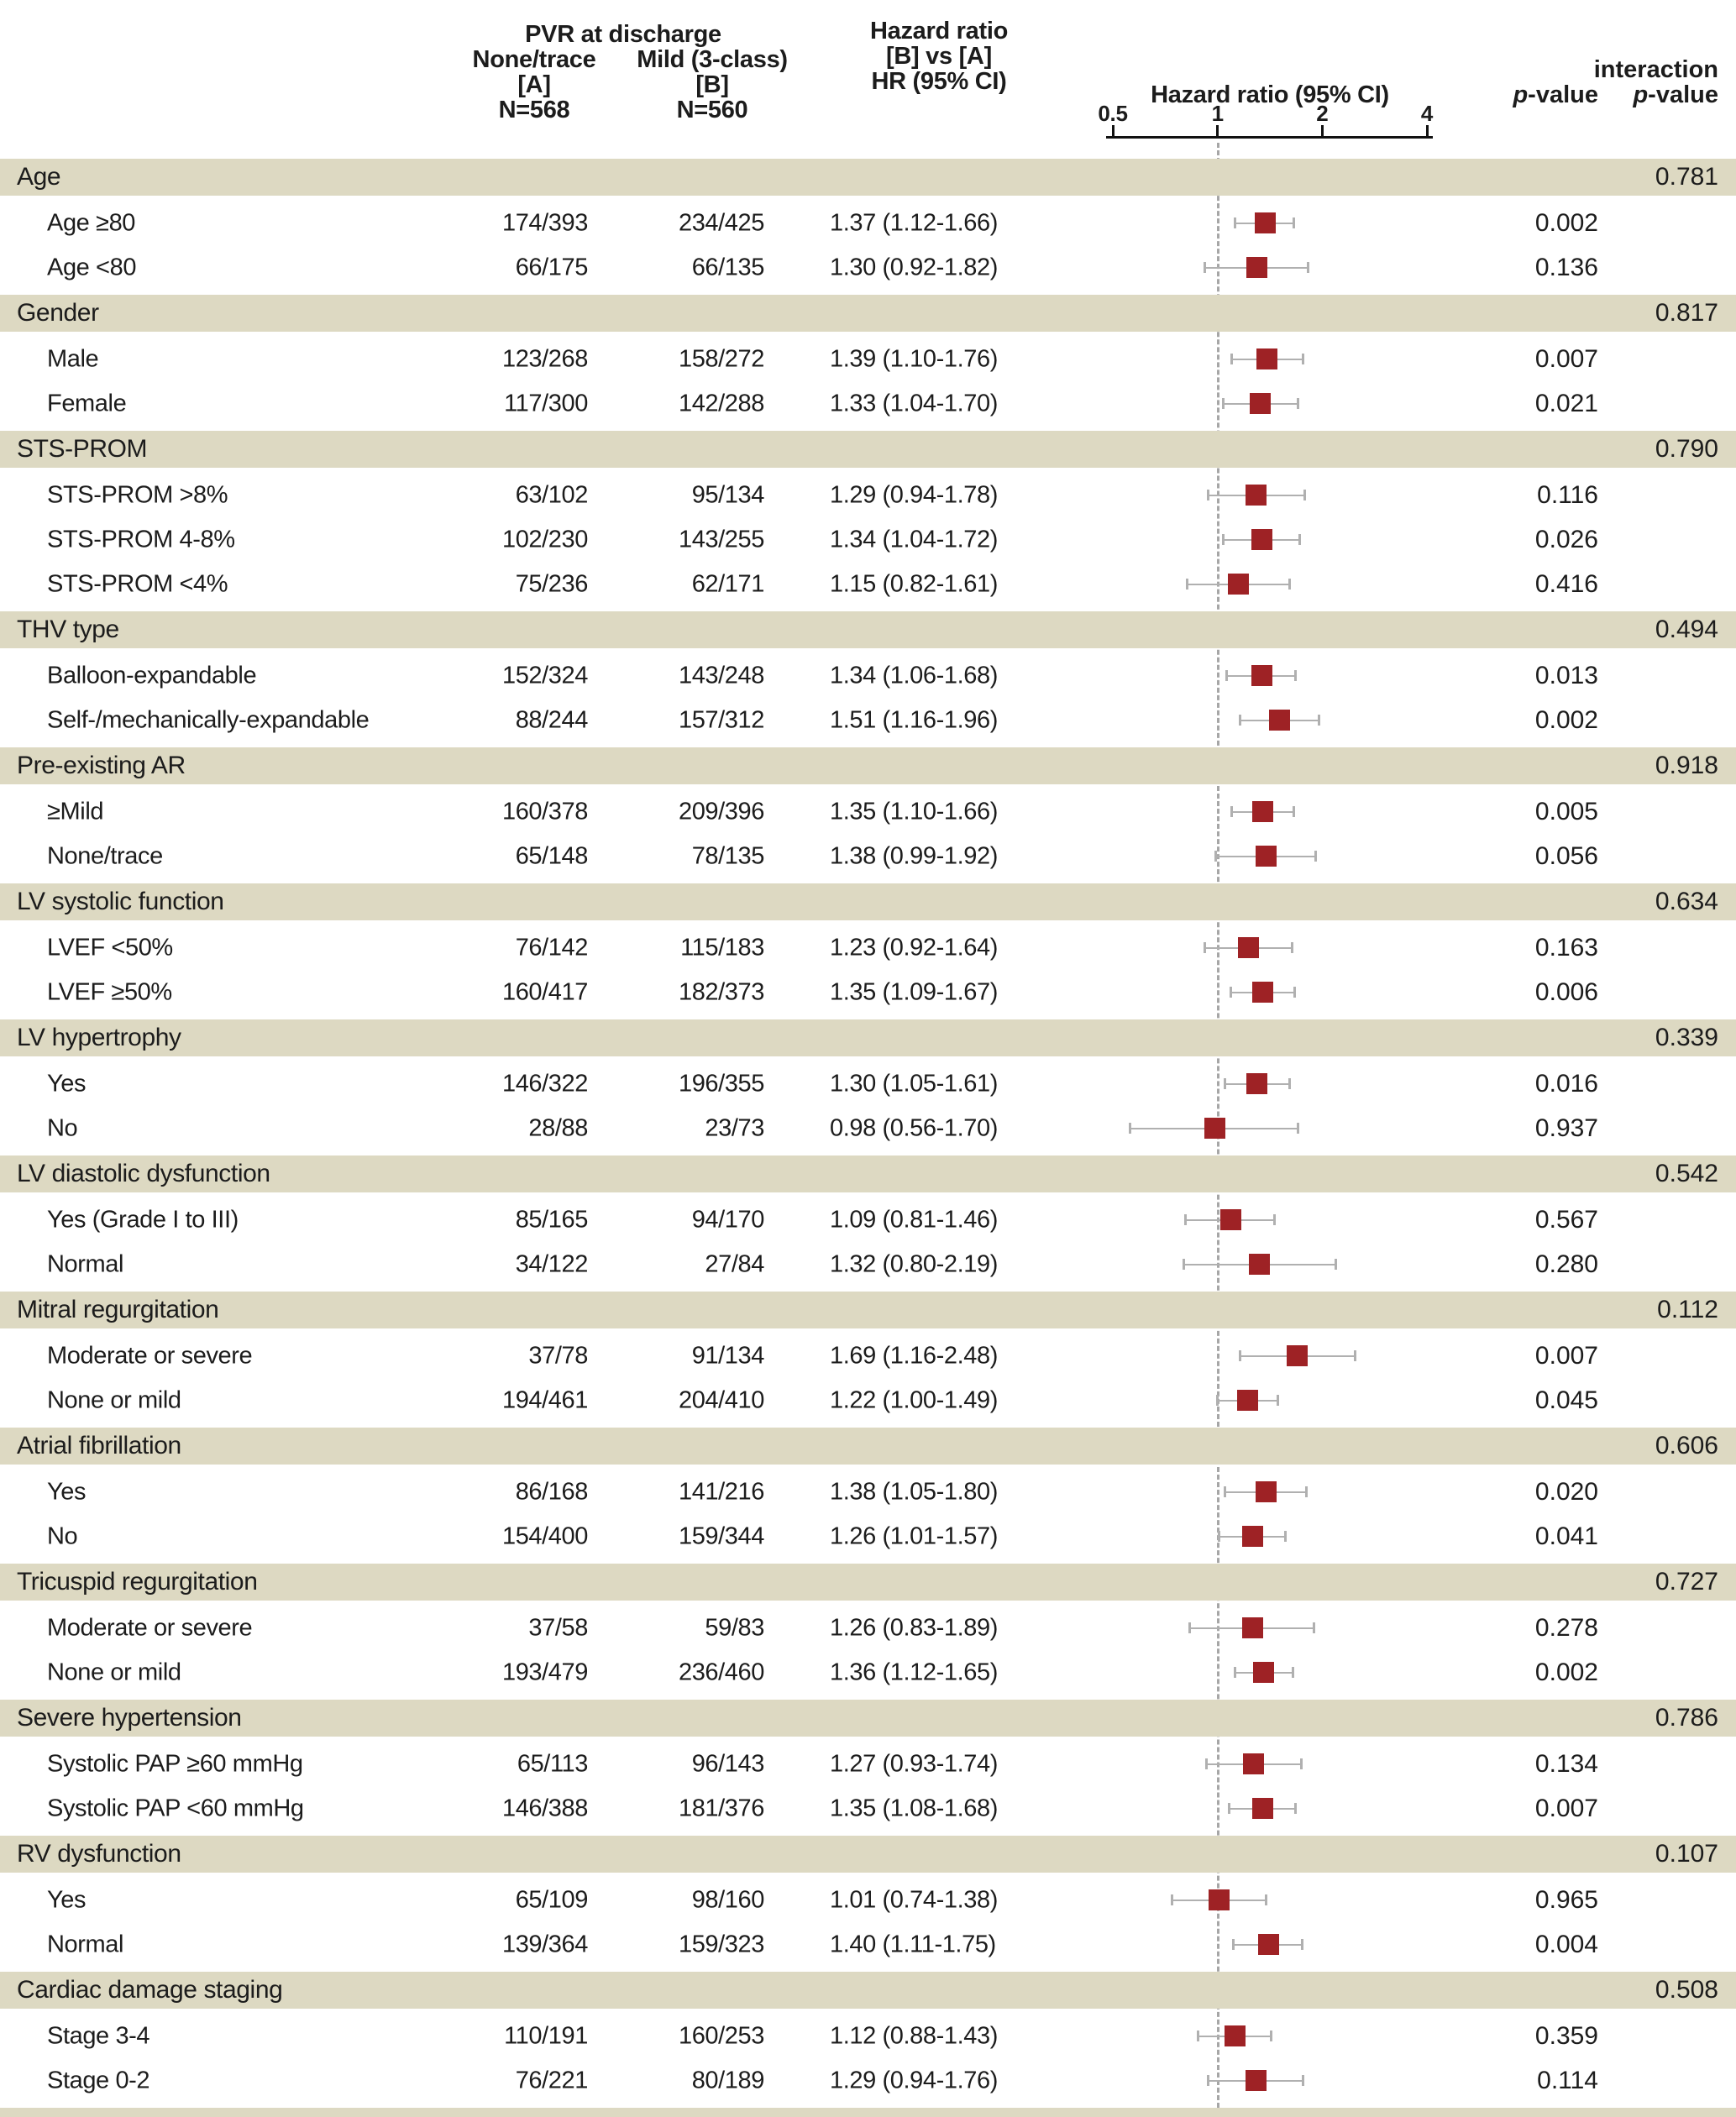  What do you see at coordinates (137, 583) in the screenshot?
I see `subgroup-label: STS-PROM <4%` at bounding box center [137, 583].